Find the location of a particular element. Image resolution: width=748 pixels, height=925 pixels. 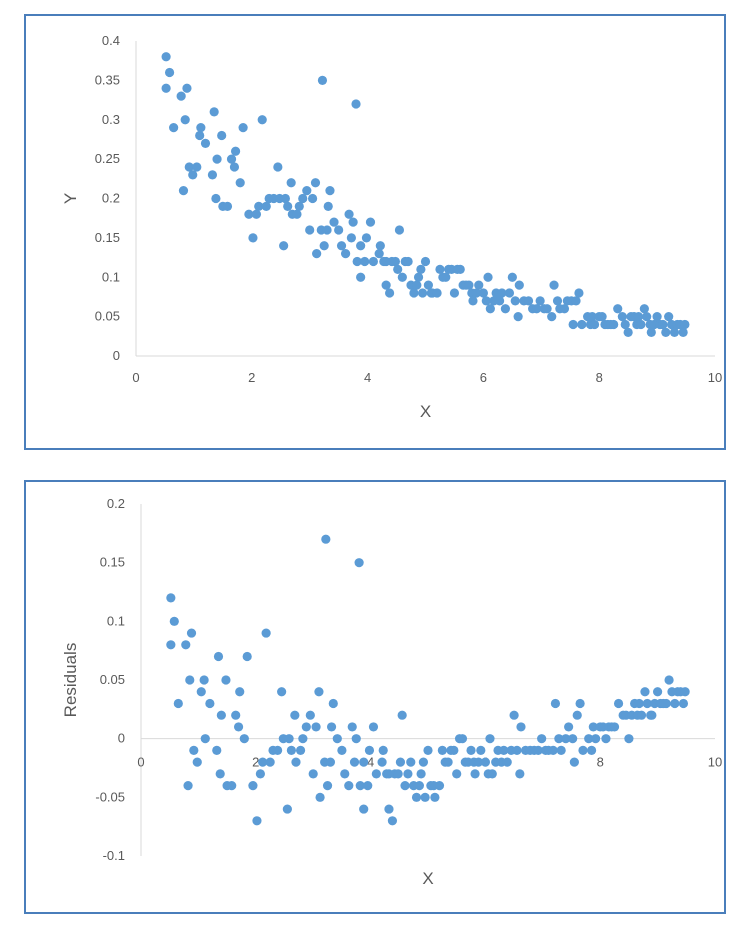

y-axis-title: Y is located at coordinates (70, 198).